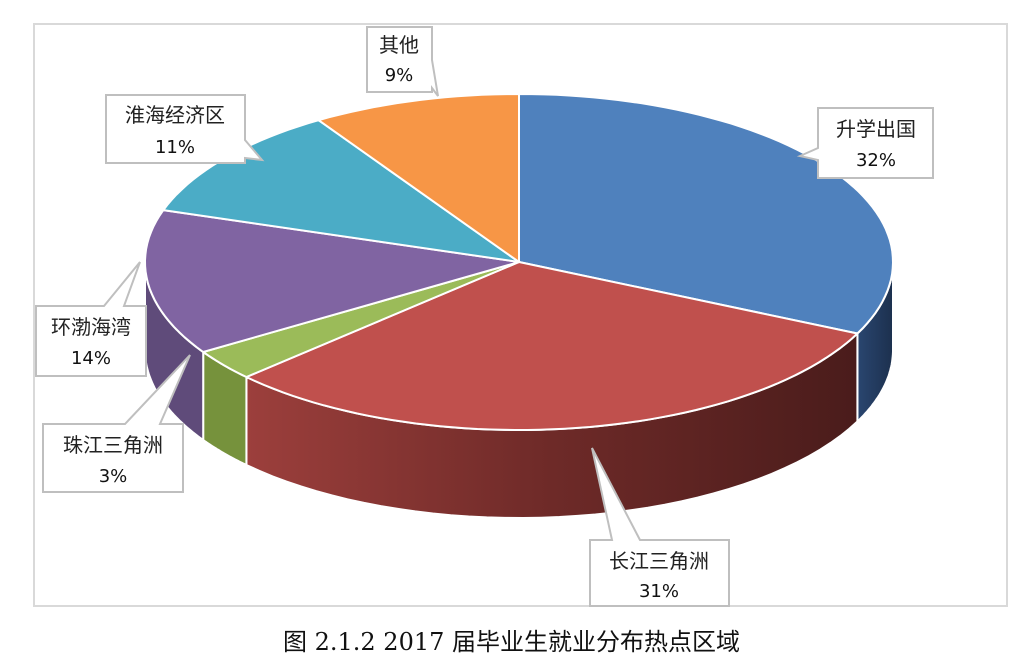 The image size is (1023, 667). I want to click on label-name: 长江三角洲, so click(659, 561).